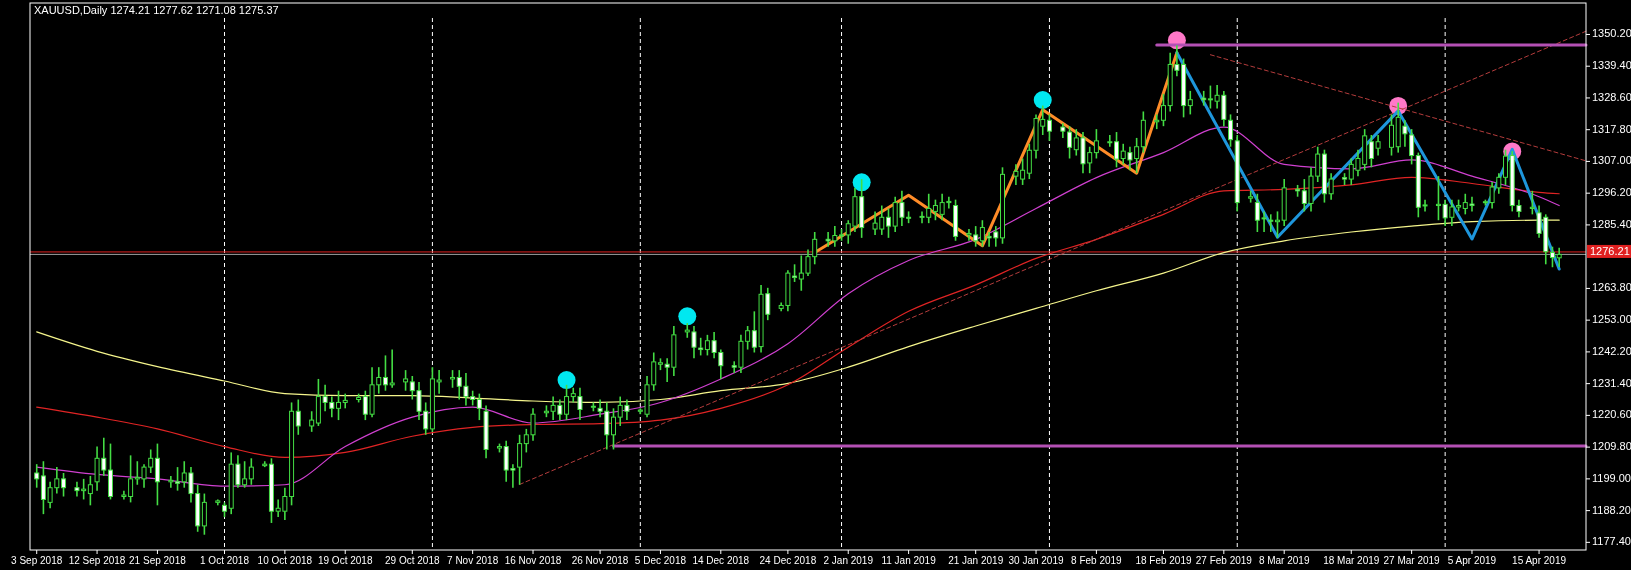 Image resolution: width=1631 pixels, height=570 pixels. Describe the element at coordinates (1611, 350) in the screenshot. I see `y-tick-label: 1242.20` at that location.